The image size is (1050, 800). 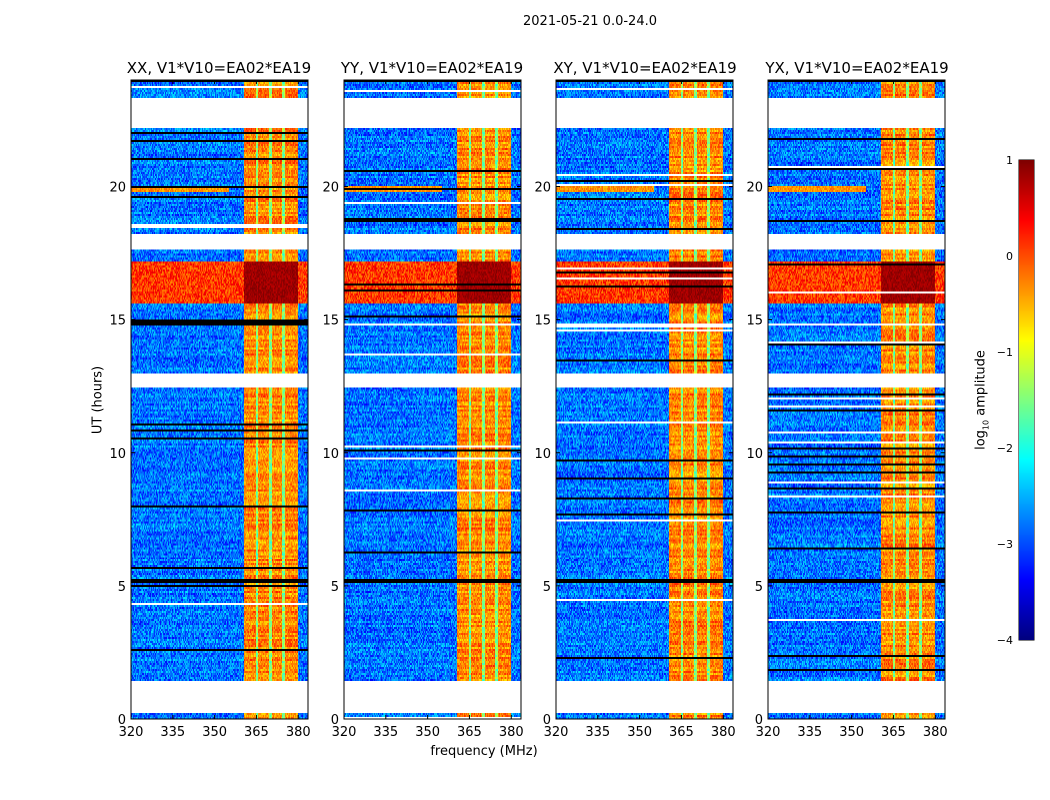 What do you see at coordinates (432, 68) in the screenshot?
I see `panel-title-yy: YY, V1*V10=EA02*EA19` at bounding box center [432, 68].